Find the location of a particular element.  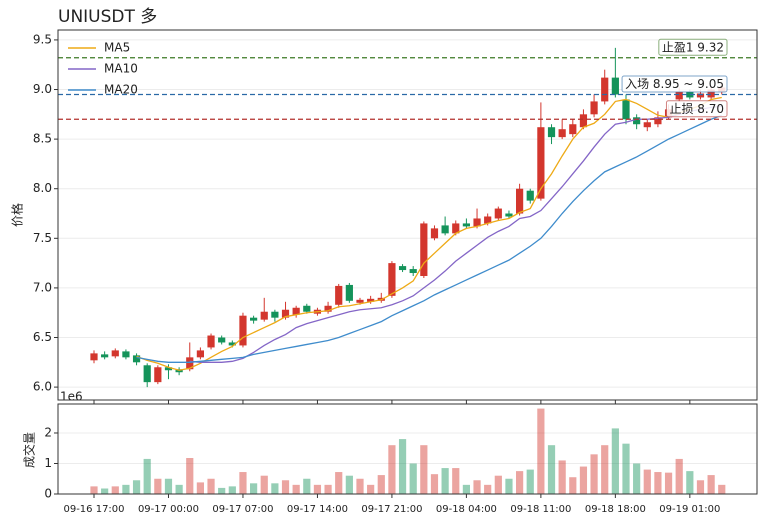

chart-title: UNIUSDT 多 is located at coordinates (107, 17).